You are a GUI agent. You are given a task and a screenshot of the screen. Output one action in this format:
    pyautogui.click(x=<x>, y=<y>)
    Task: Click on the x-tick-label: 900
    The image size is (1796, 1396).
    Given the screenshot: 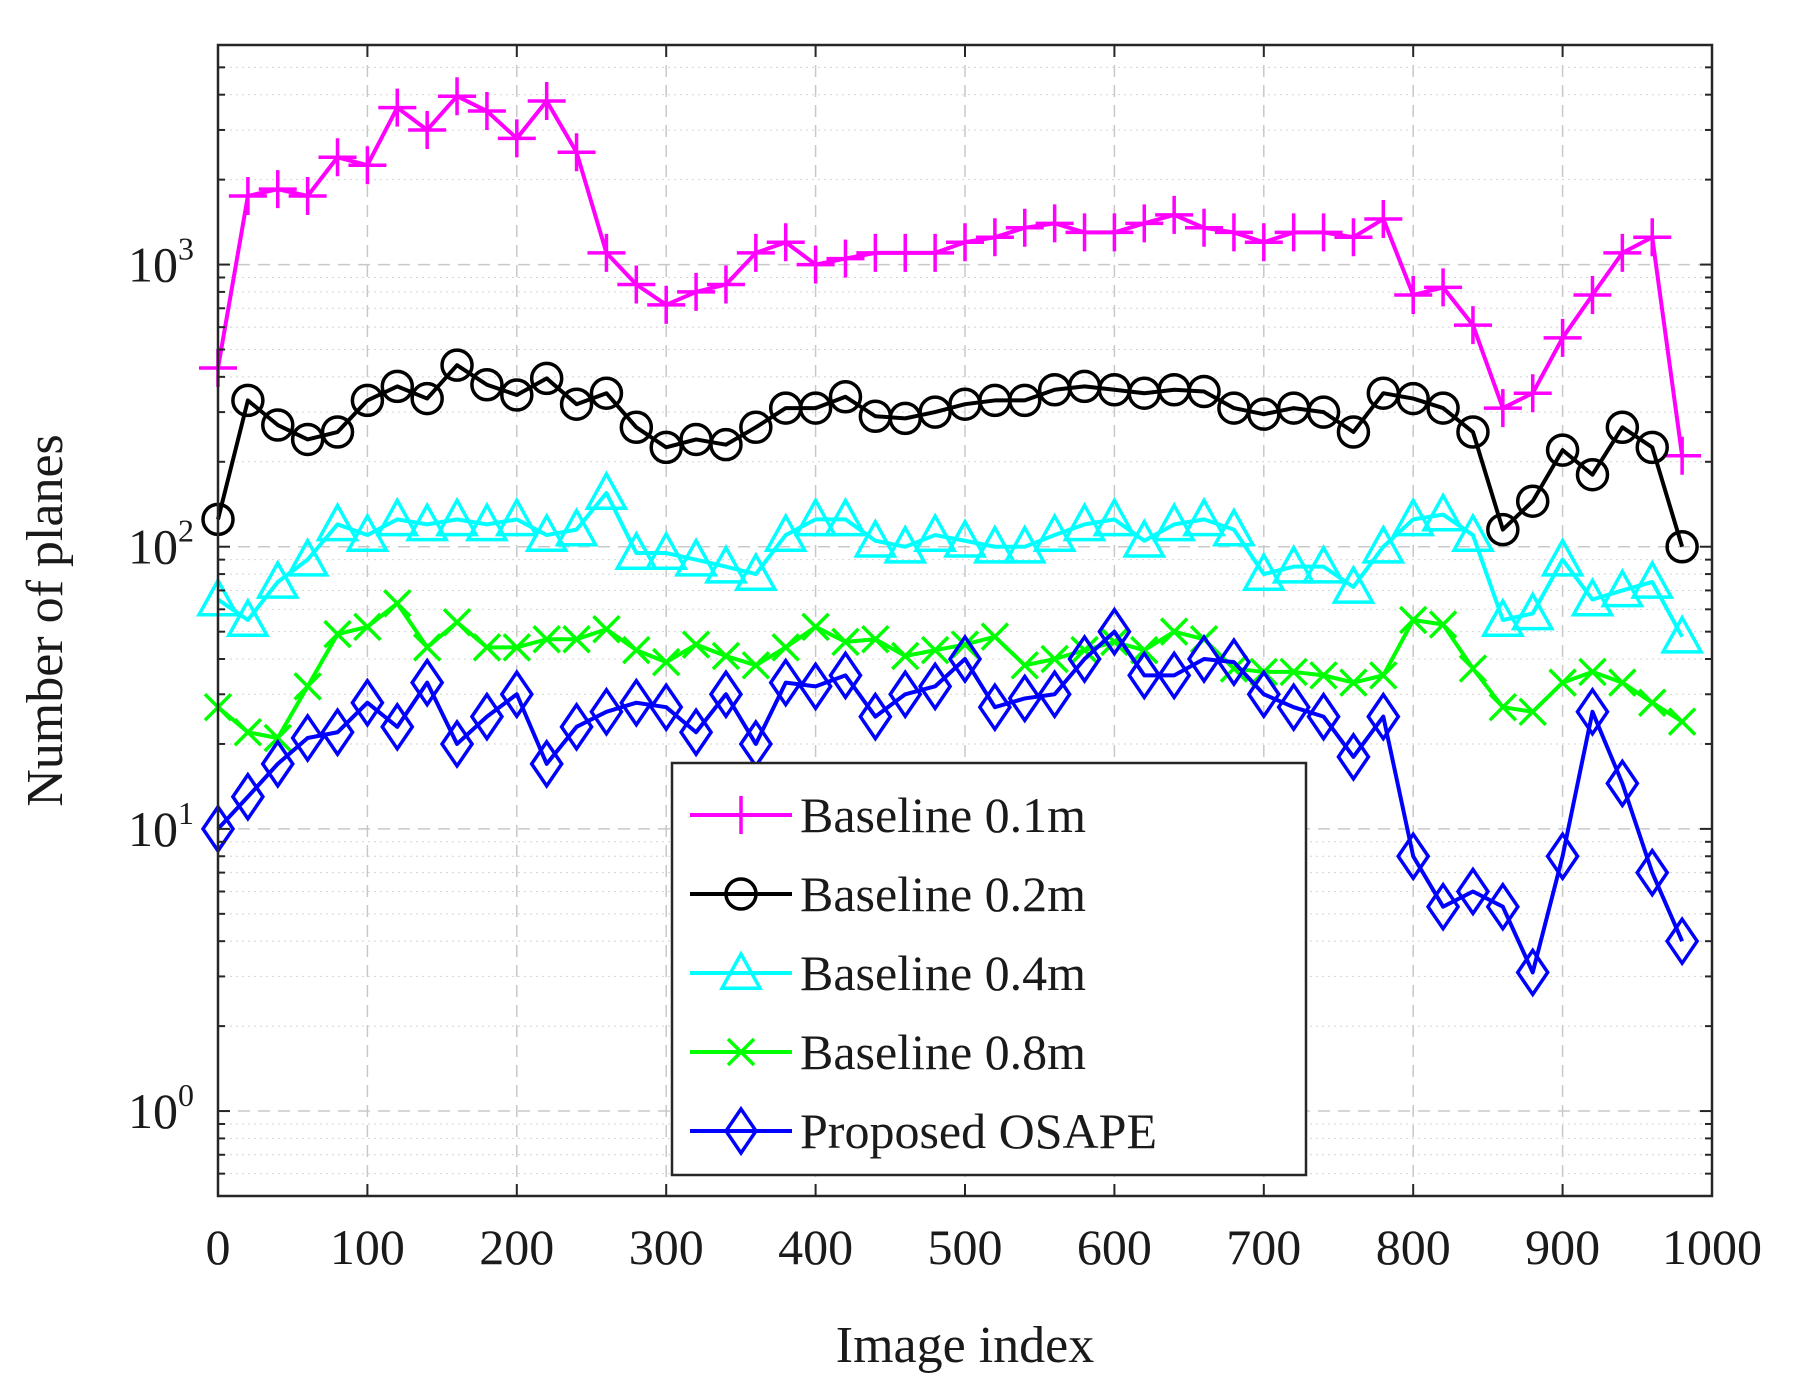 What is the action you would take?
    pyautogui.click(x=1562, y=1247)
    